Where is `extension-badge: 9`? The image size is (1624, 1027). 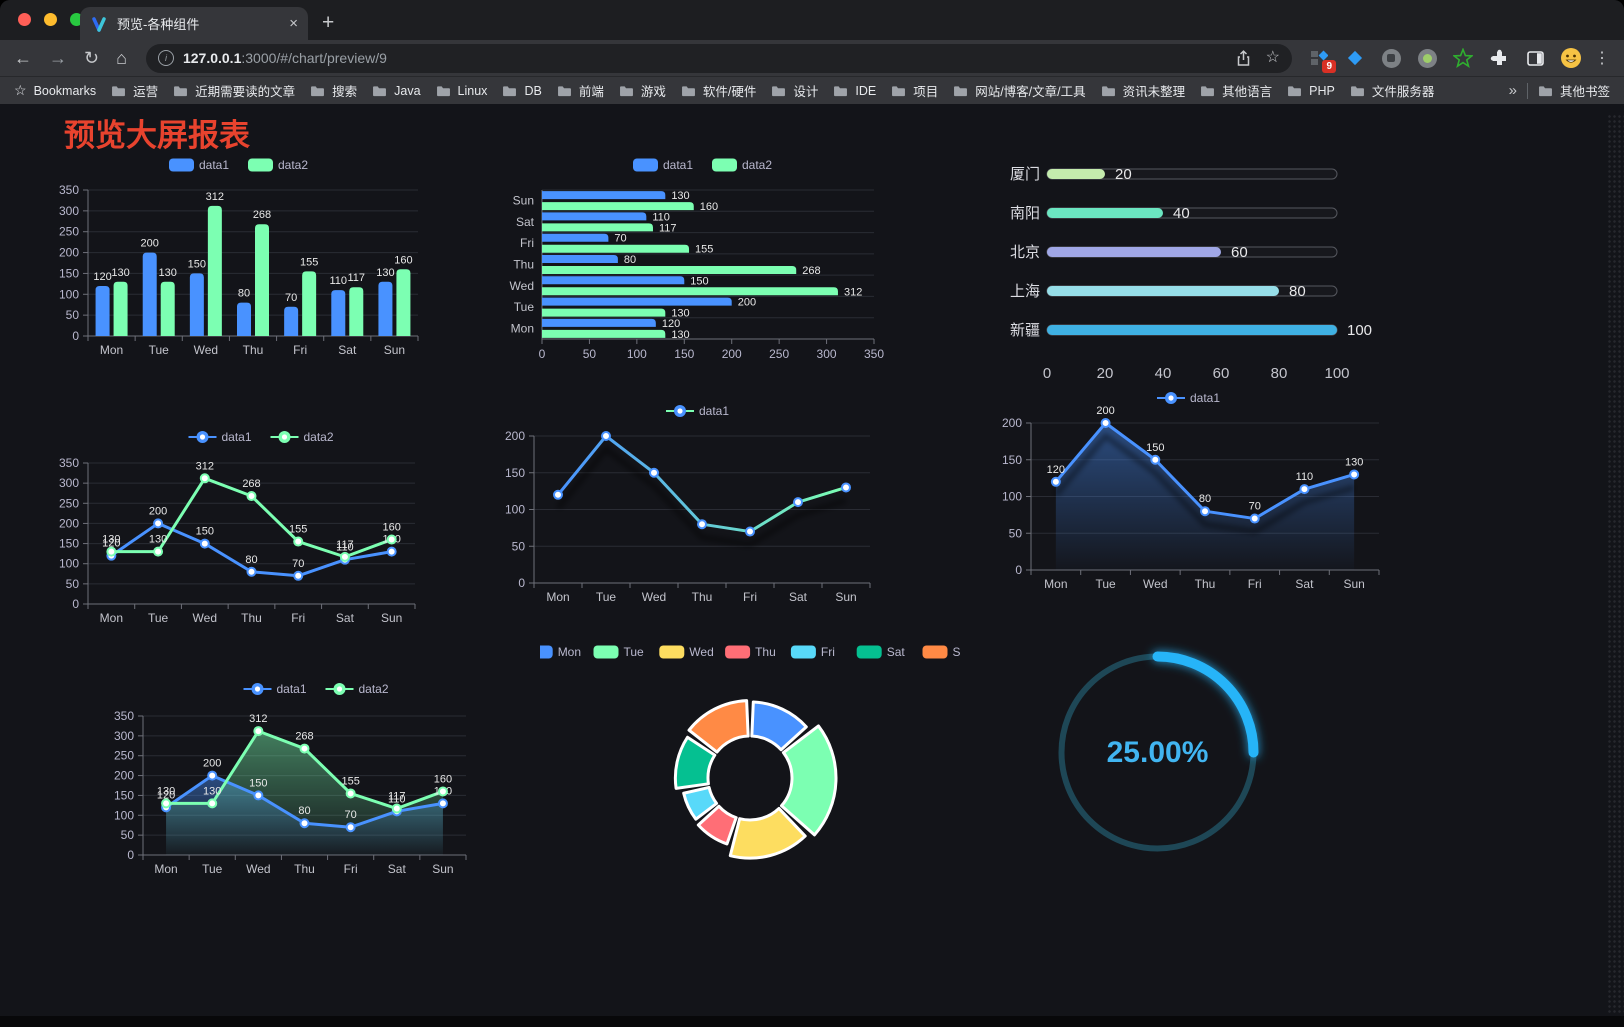 extension-badge: 9 is located at coordinates (1329, 66).